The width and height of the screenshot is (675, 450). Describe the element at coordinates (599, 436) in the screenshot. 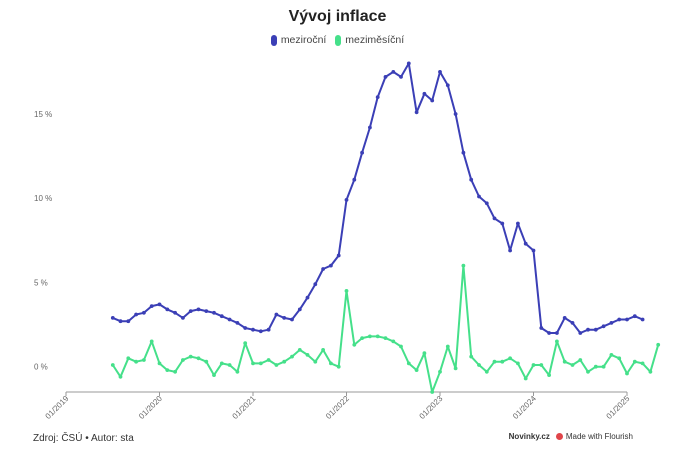

I see `made-with-link: Made with Flourish` at that location.